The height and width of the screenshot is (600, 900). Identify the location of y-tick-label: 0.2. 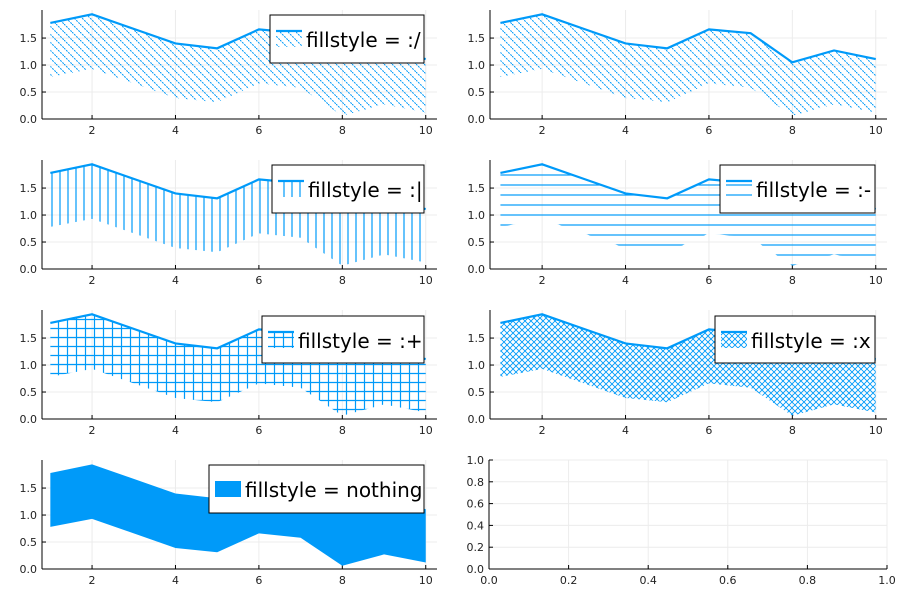
(476, 547).